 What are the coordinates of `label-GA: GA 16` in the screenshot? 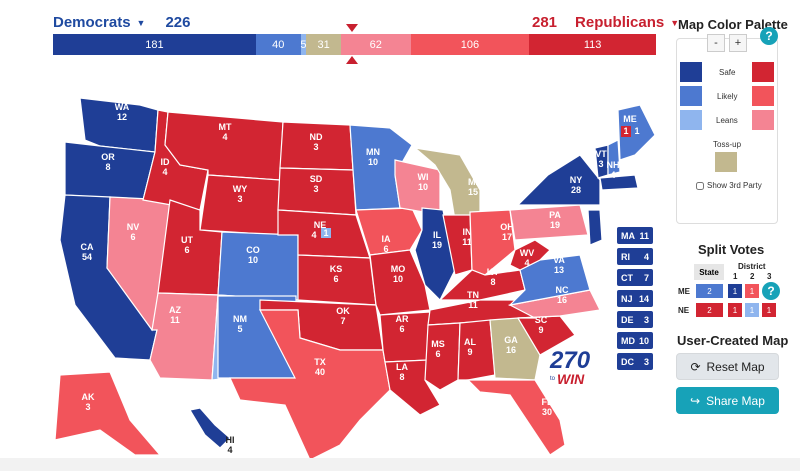 It's located at (511, 345).